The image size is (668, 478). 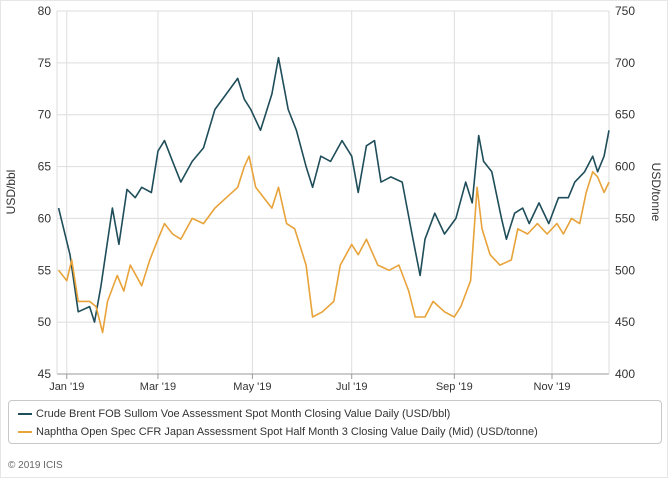 What do you see at coordinates (625, 374) in the screenshot?
I see `right-tick-label: 400` at bounding box center [625, 374].